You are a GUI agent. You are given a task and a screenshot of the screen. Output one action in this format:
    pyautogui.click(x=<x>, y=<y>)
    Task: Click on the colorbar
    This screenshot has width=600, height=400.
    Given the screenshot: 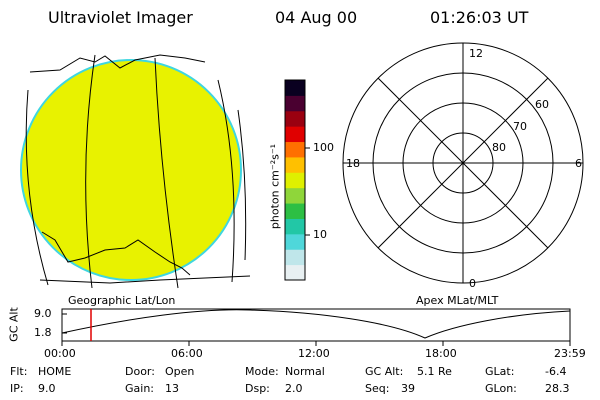 What is the action you would take?
    pyautogui.click(x=297, y=180)
    